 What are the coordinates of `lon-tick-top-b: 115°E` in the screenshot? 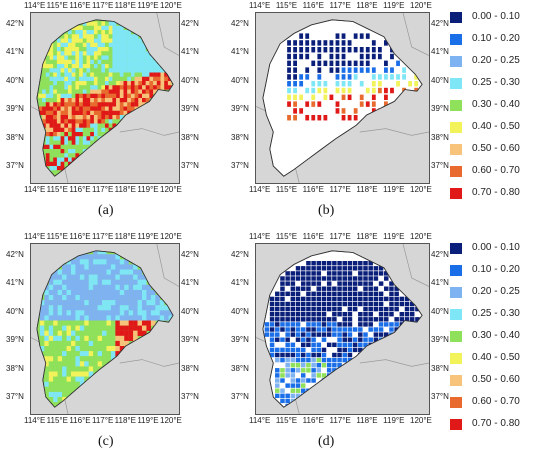 It's located at (286, 5).